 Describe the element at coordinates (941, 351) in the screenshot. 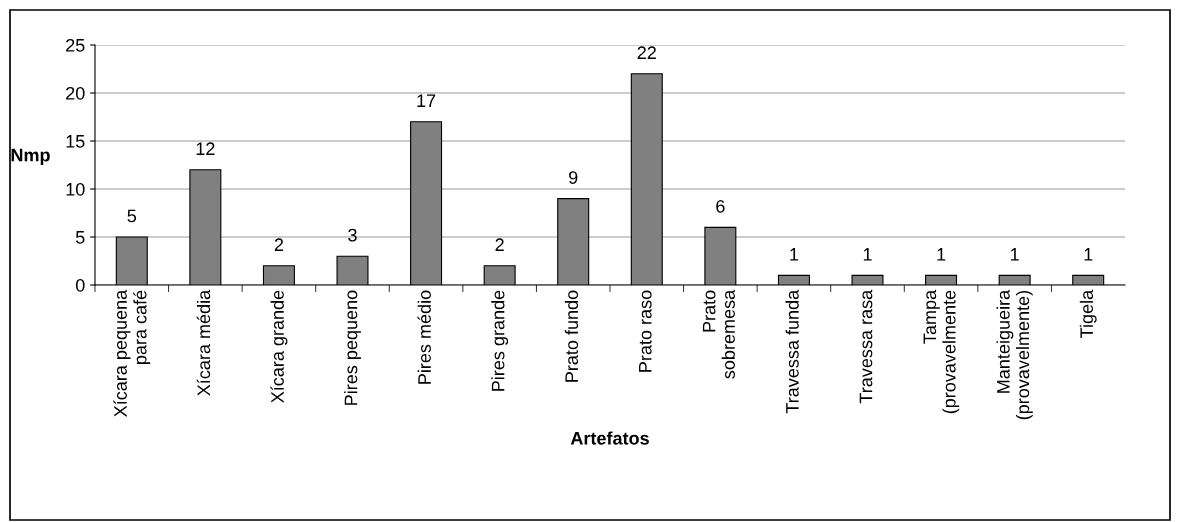

I see `x-tick-label: Tampa (provavelmente` at that location.